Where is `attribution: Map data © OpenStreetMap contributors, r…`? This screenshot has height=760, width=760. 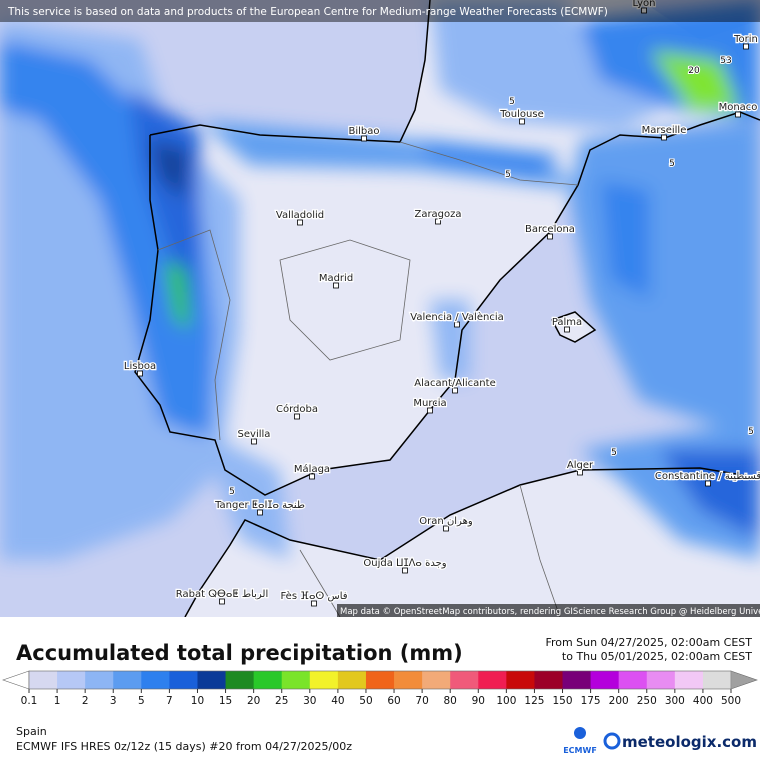 attribution: Map data © OpenStreetMap contributors, r… is located at coordinates (550, 612).